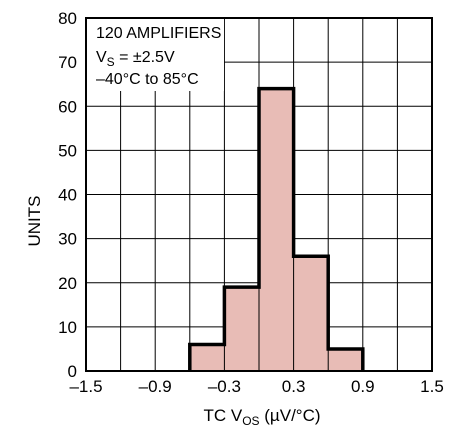  What do you see at coordinates (67, 283) in the screenshot?
I see `y-tick-label: 20` at bounding box center [67, 283].